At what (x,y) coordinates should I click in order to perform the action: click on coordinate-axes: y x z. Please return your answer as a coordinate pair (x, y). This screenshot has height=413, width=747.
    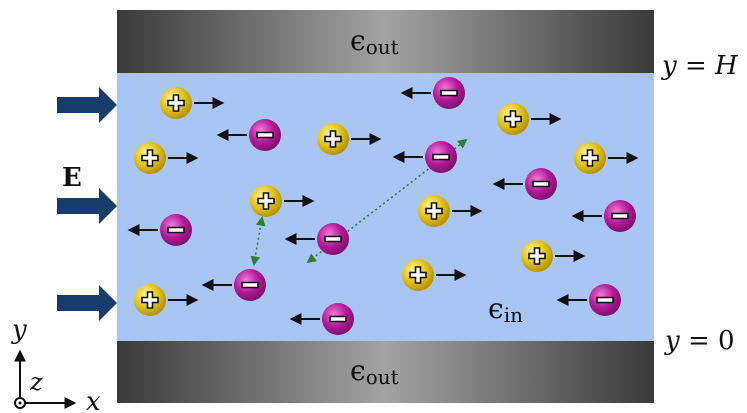
    Looking at the image, I should click on (56, 364).